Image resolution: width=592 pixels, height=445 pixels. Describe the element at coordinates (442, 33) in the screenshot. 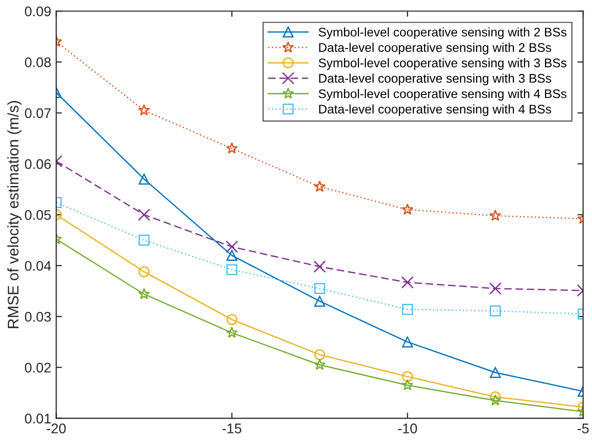

I see `legend-label: Symbol-level cooperative sensing with 2 BSs` at that location.